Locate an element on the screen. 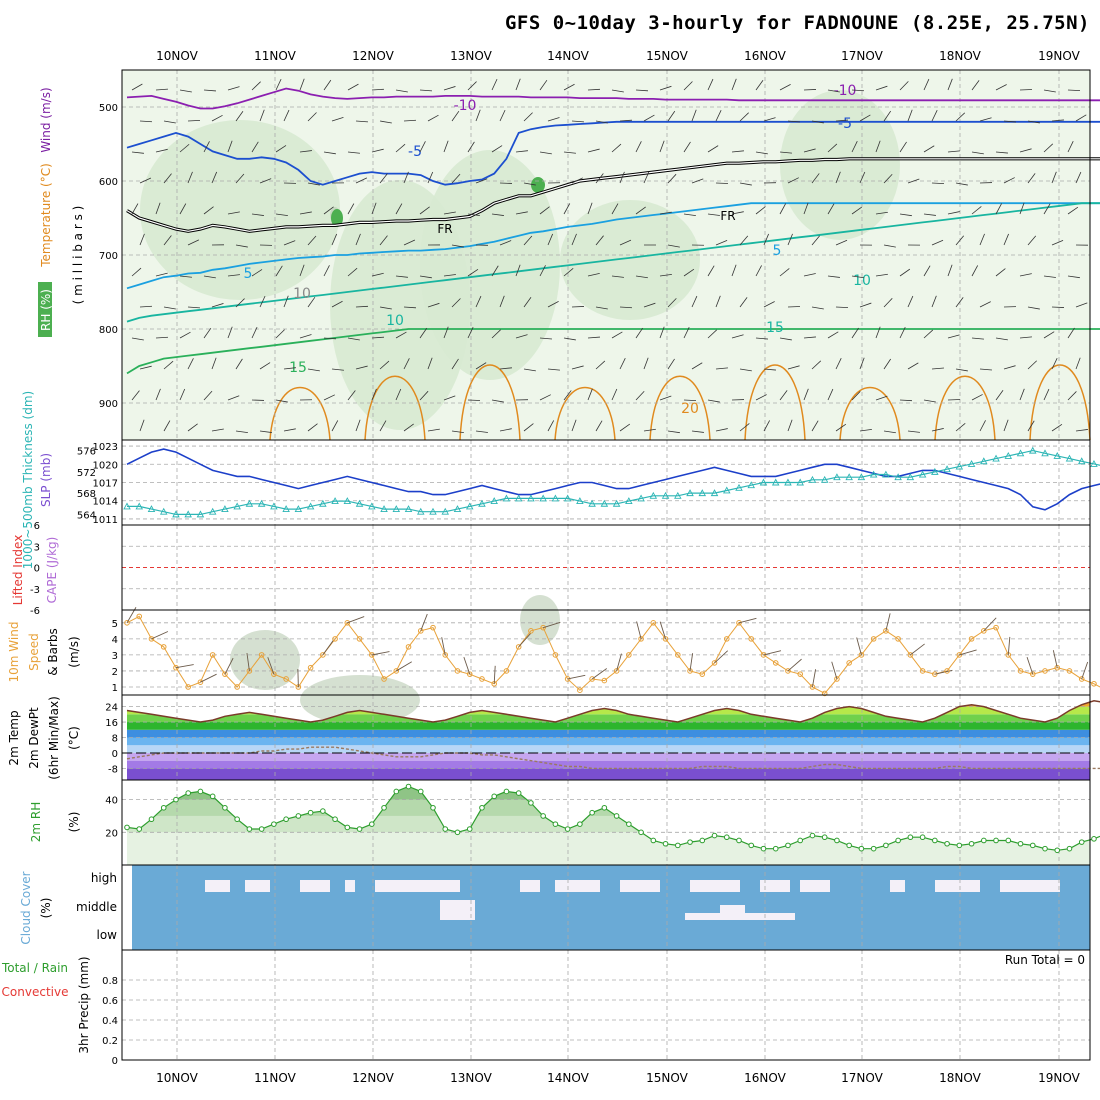 The height and width of the screenshot is (1100, 1100). li-tick: -3 is located at coordinates (35, 590).